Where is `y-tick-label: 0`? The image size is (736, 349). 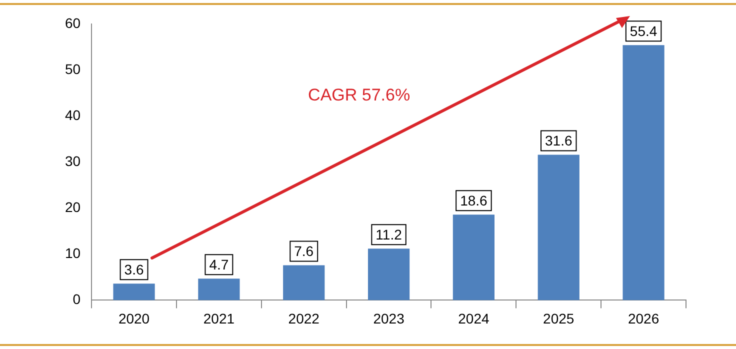 y-tick-label: 0 is located at coordinates (76, 299).